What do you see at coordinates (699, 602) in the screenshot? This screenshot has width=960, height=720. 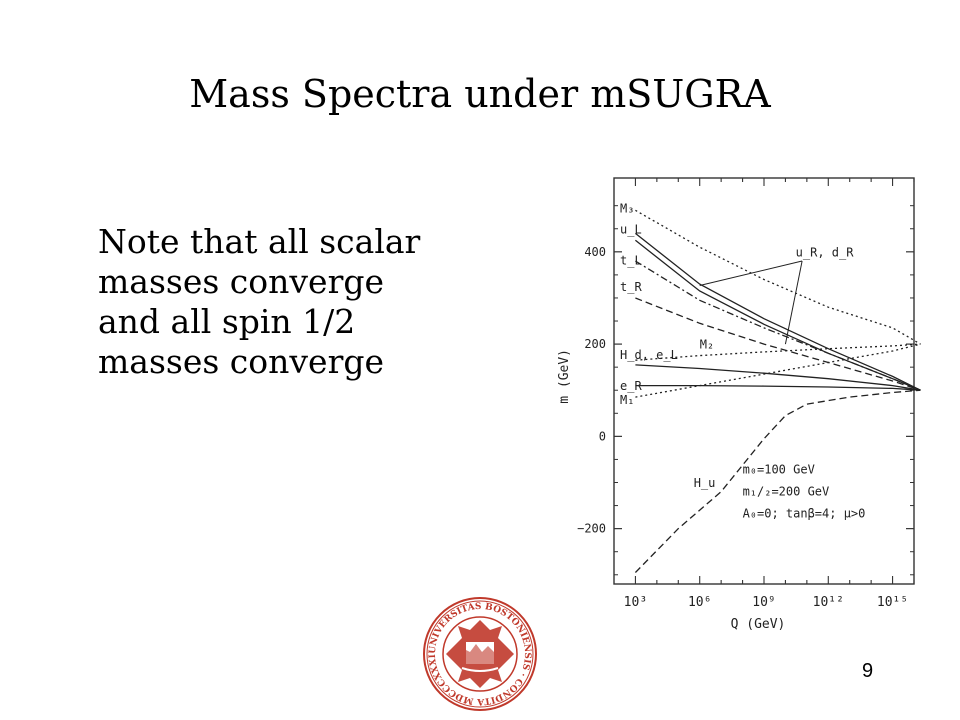 I see `x-tick-label-1: 10⁶` at bounding box center [699, 602].